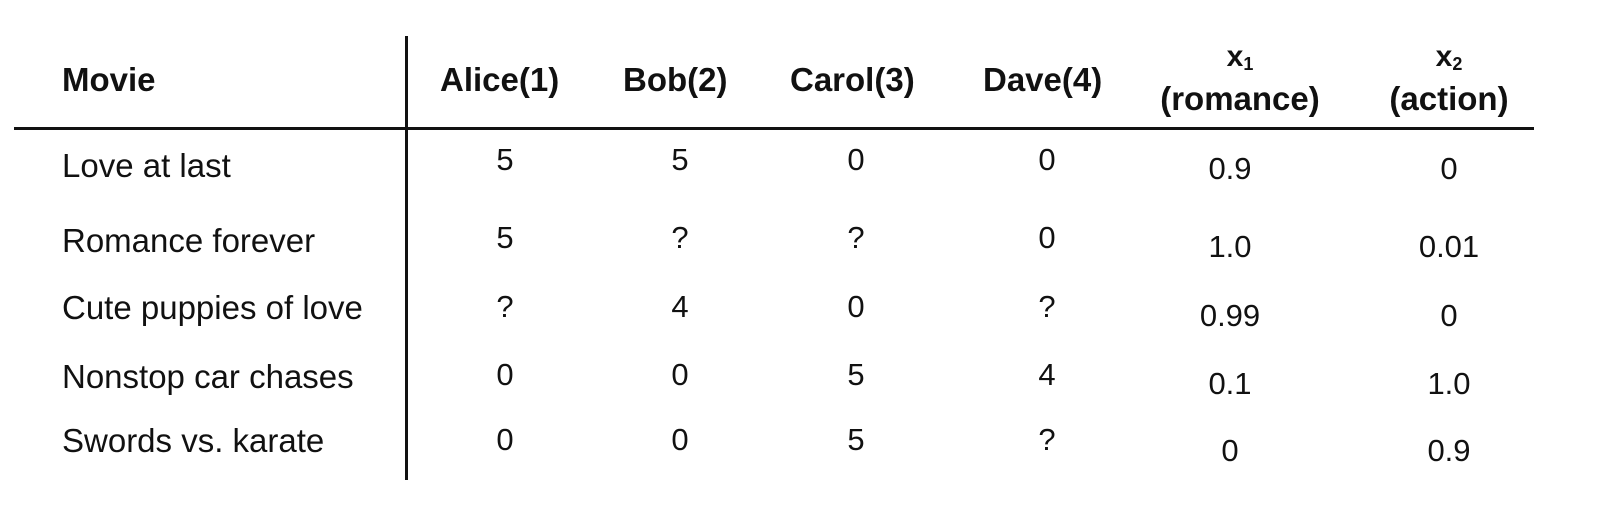 This screenshot has height=523, width=1615. Describe the element at coordinates (208, 376) in the screenshot. I see `row-movie-title: Nonstop car chases` at that location.